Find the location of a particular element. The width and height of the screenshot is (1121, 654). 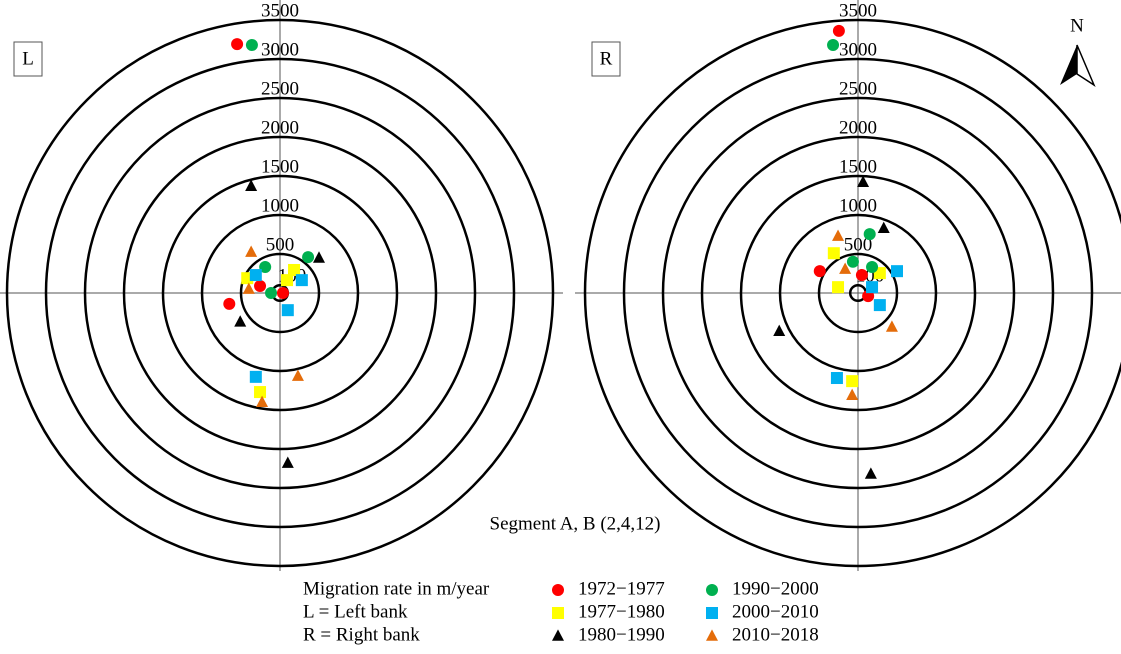

legend-label: 2000−2010 is located at coordinates (775, 611).